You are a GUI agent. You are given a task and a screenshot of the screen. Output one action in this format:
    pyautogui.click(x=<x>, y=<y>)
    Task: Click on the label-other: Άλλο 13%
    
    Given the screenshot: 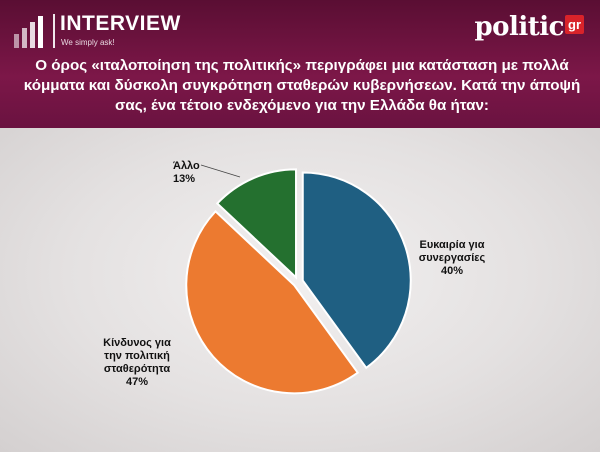 What is the action you would take?
    pyautogui.click(x=186, y=172)
    